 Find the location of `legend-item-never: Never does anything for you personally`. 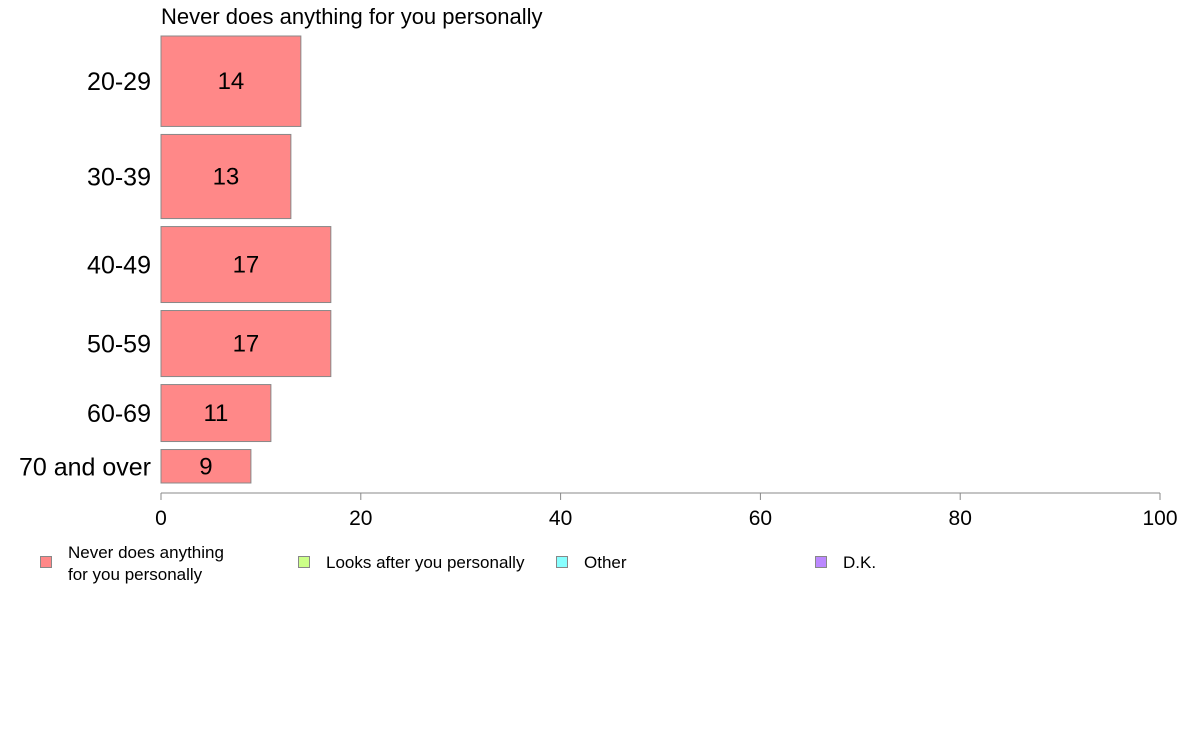

legend-item-never: Never does anything for you personally is located at coordinates (132, 564).